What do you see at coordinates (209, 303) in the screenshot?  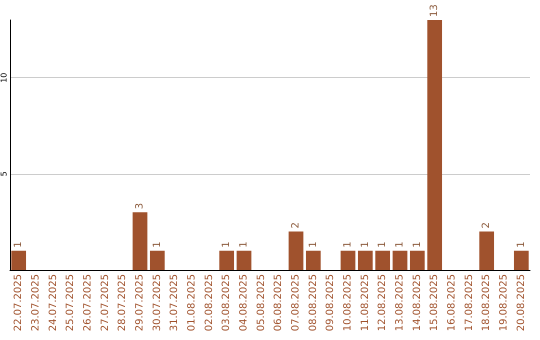 I see `x-tick-label: 02.08.2025` at bounding box center [209, 303].